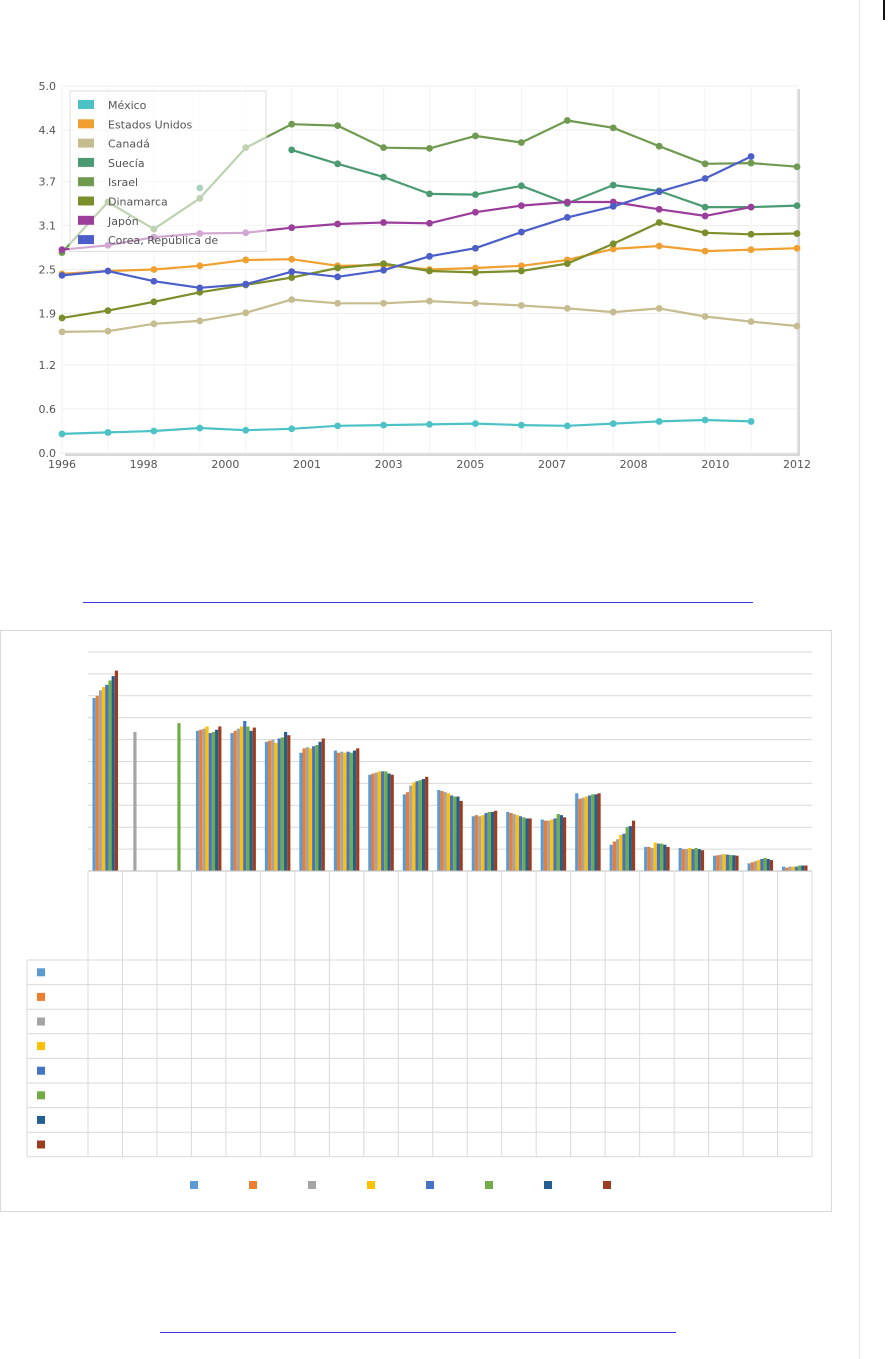 This screenshot has height=1359, width=889. Describe the element at coordinates (123, 221) in the screenshot. I see `legend-label: Japón` at that location.